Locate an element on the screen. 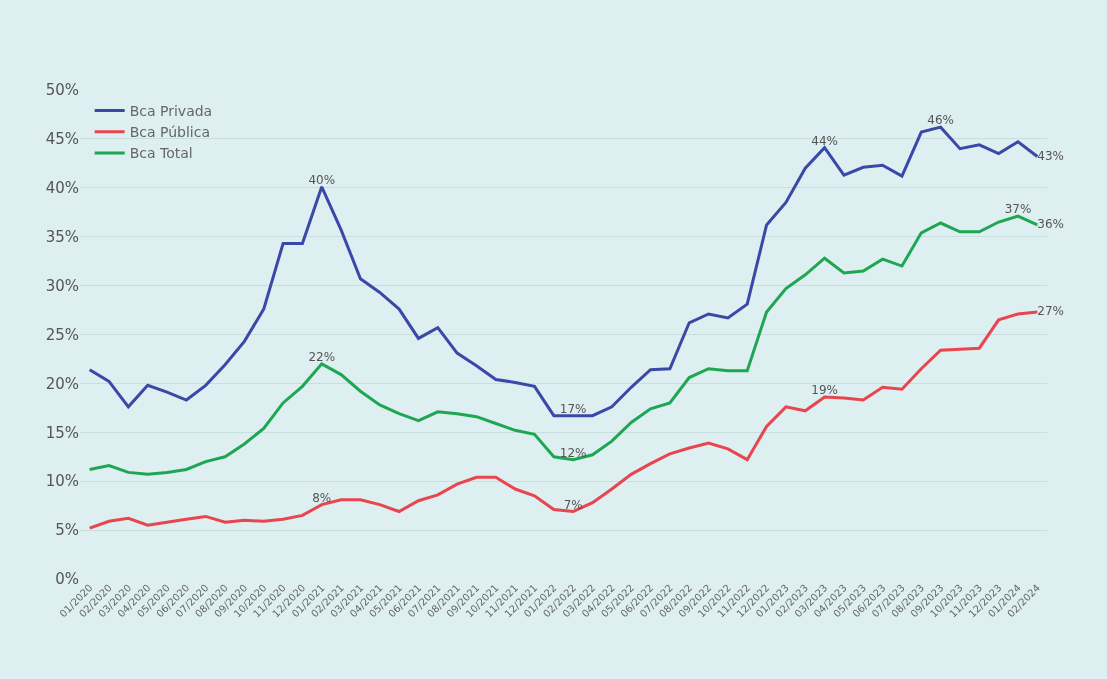  y-tick-label: 45% is located at coordinates (62, 139).